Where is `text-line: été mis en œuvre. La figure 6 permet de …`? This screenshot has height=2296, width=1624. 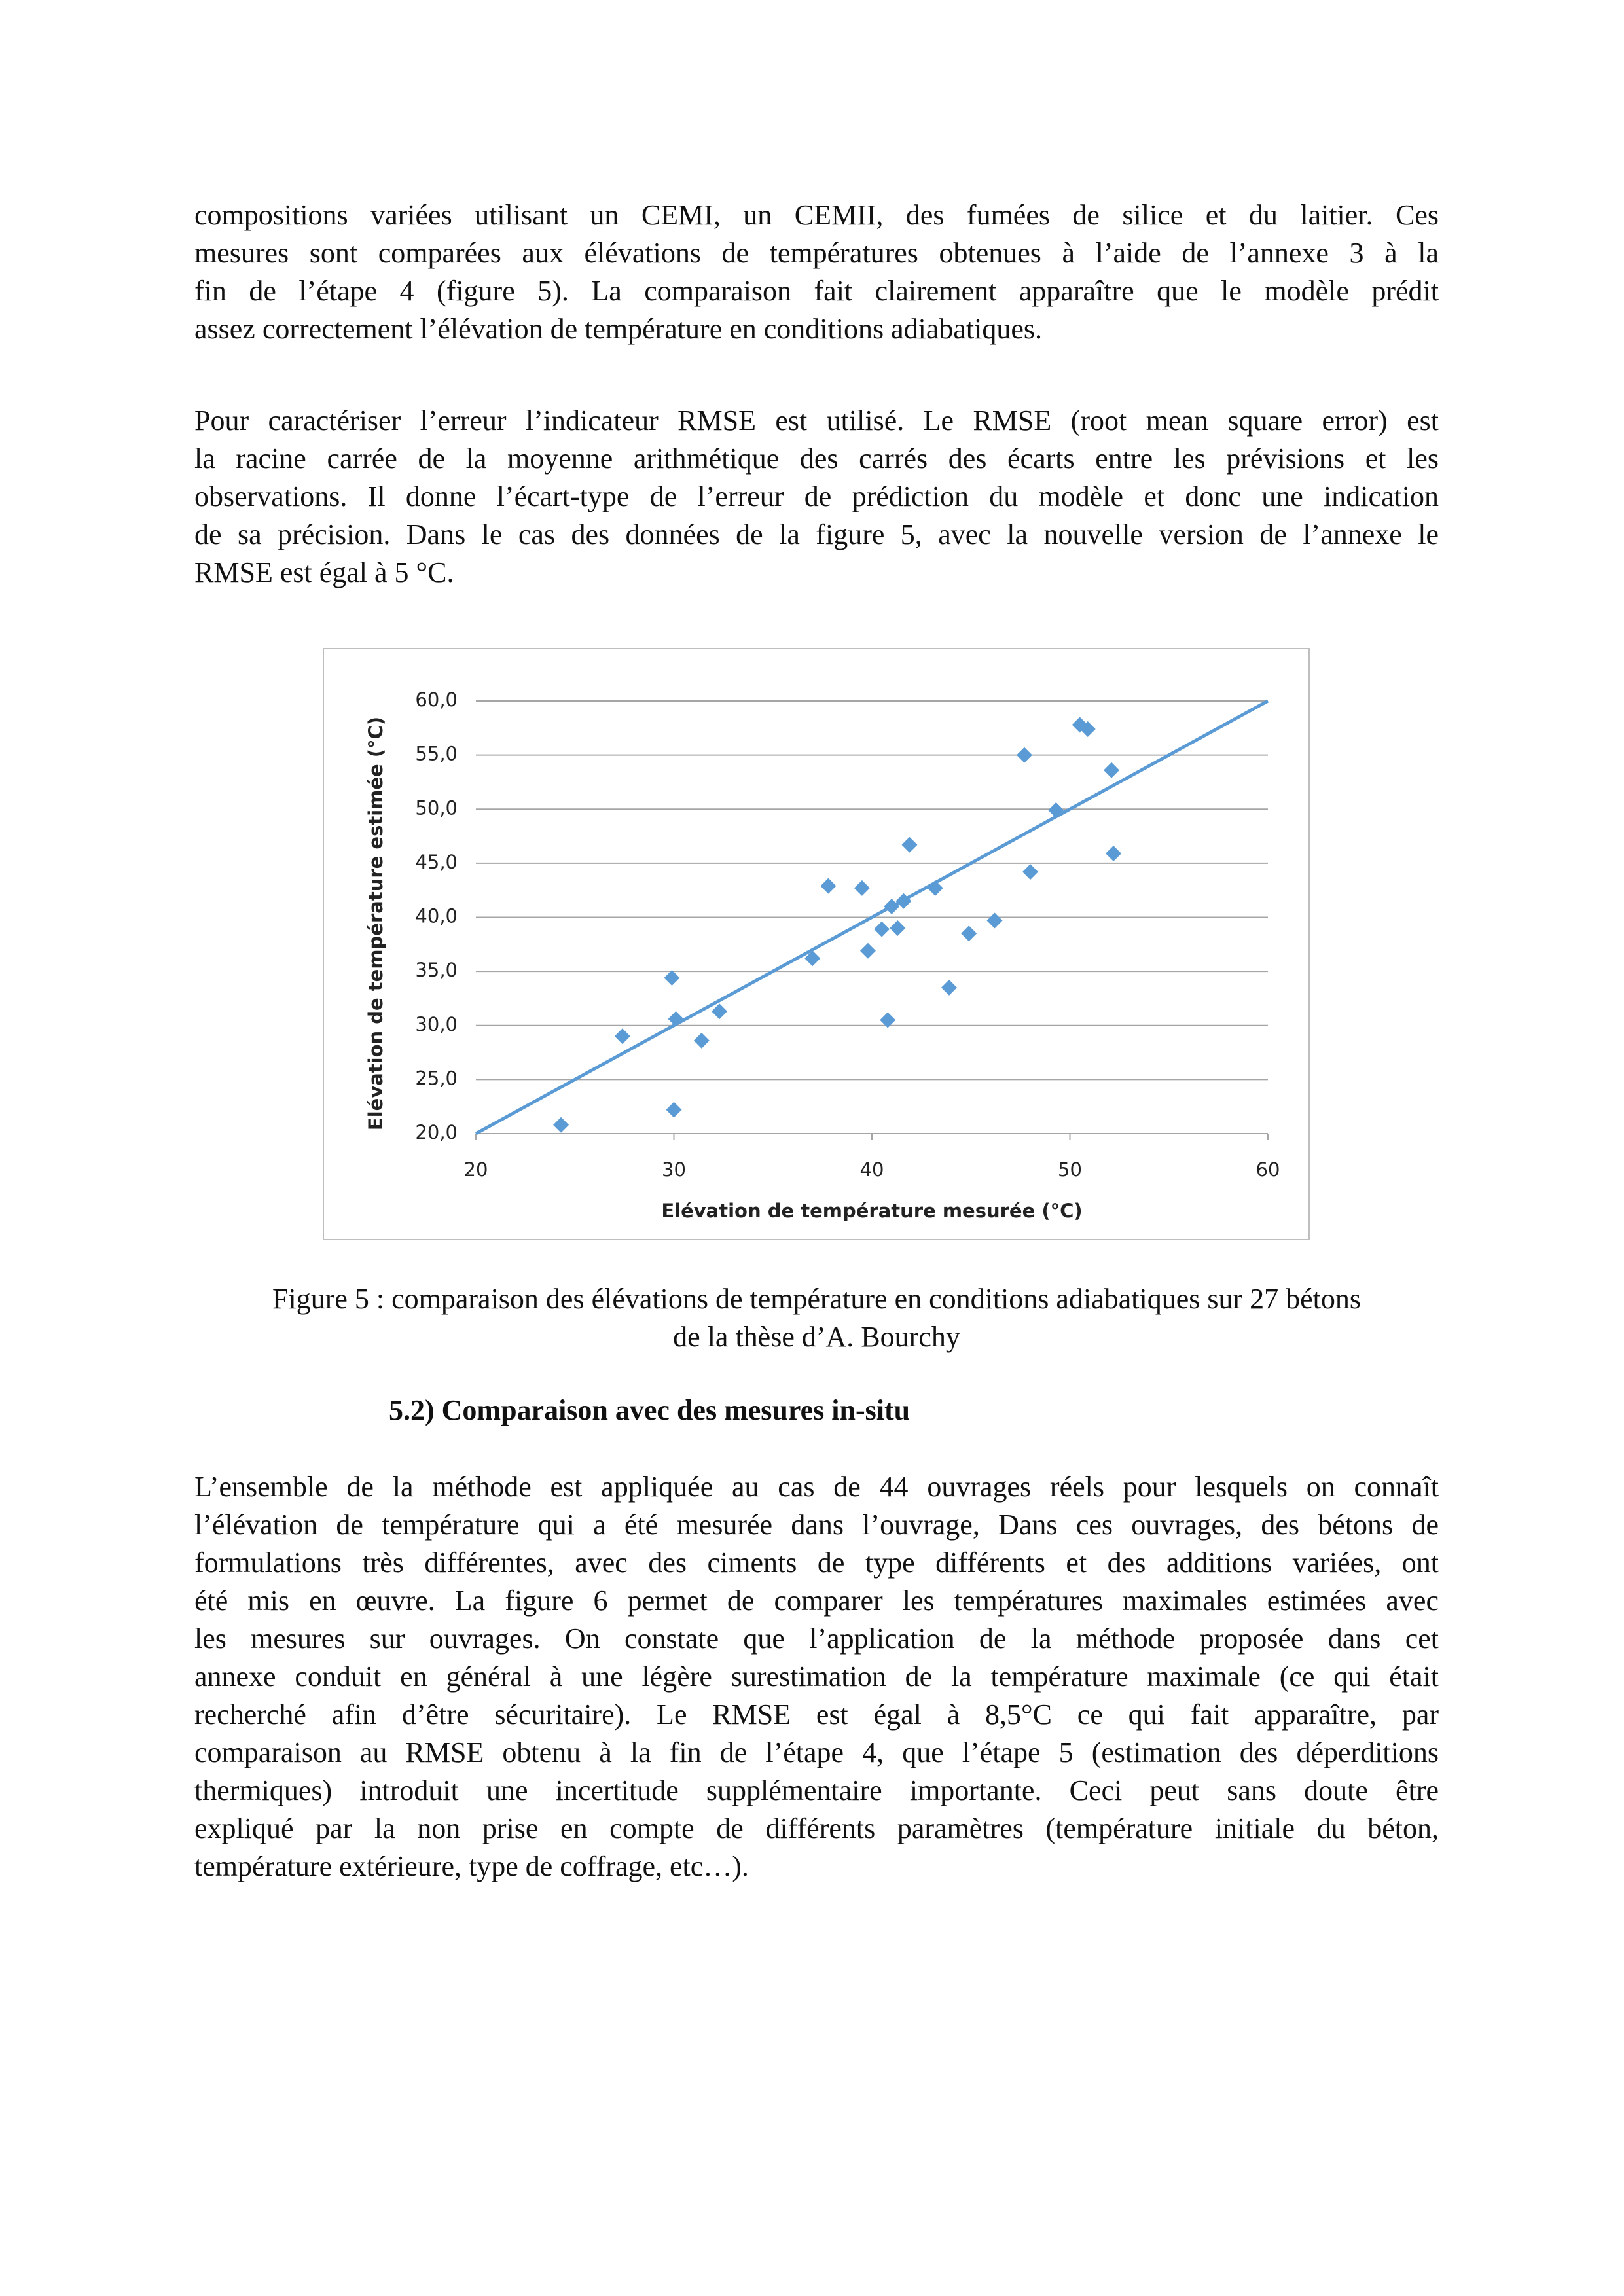 text-line: été mis en œuvre. La figure 6 permet de … is located at coordinates (816, 1601).